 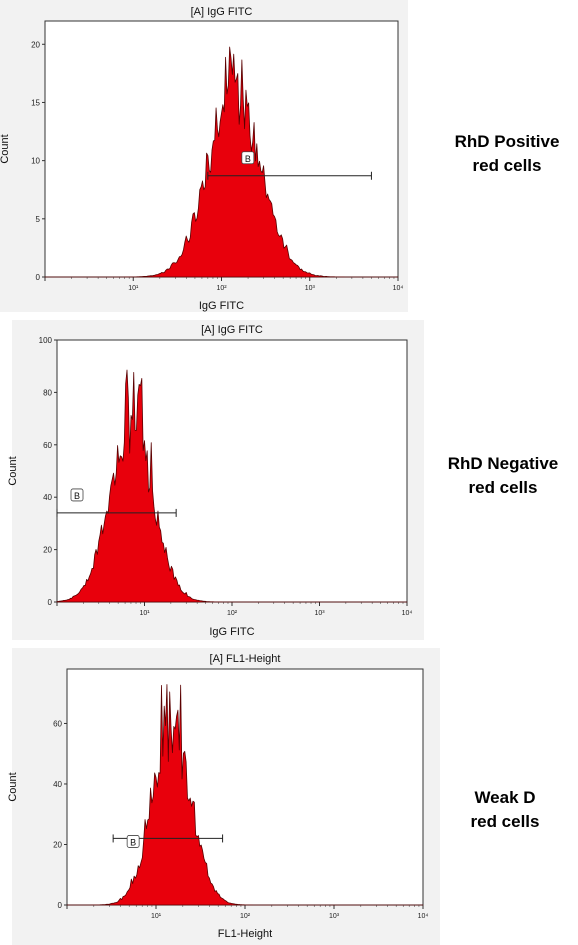 What do you see at coordinates (503, 476) in the screenshot?
I see `side-label-rhd-negative: RhD Negative red cells` at bounding box center [503, 476].